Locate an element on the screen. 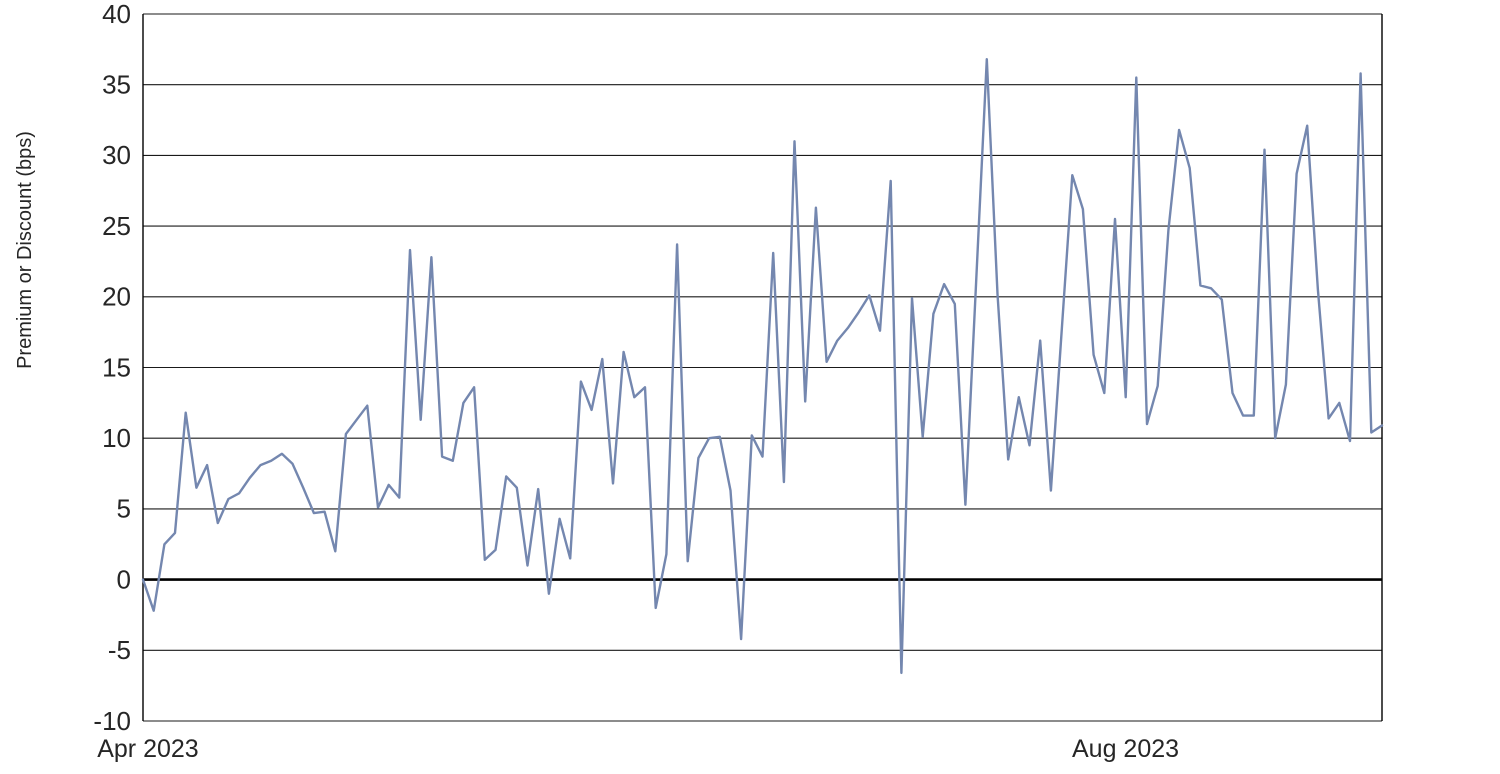 The height and width of the screenshot is (774, 1500). y-axis-title: Premium or Discount (bps) is located at coordinates (25, 250).